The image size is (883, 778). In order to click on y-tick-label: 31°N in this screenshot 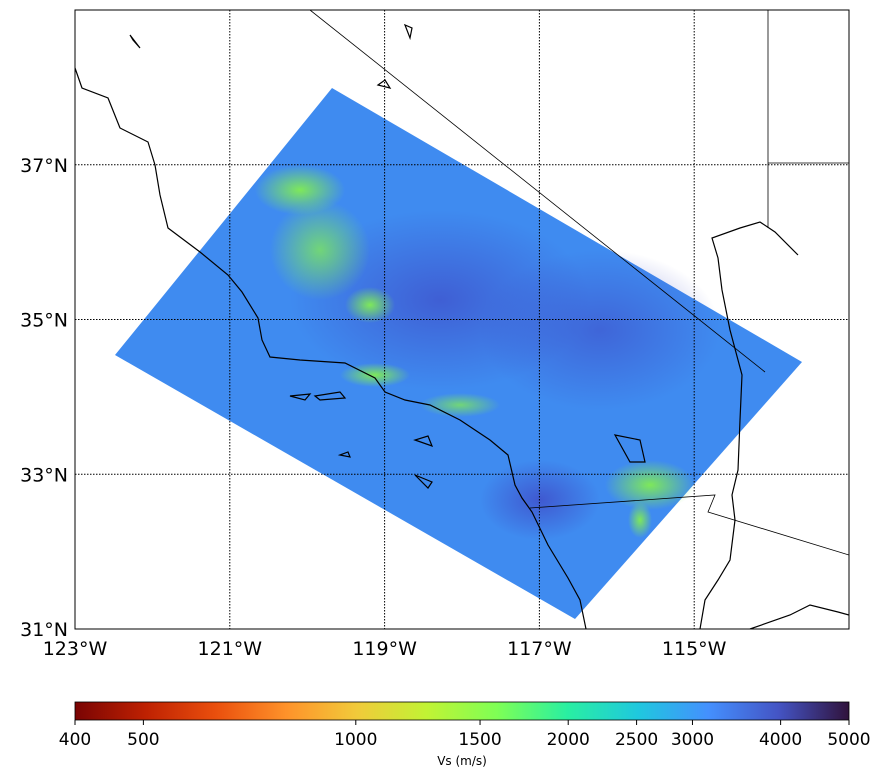, I will do `click(44, 630)`.